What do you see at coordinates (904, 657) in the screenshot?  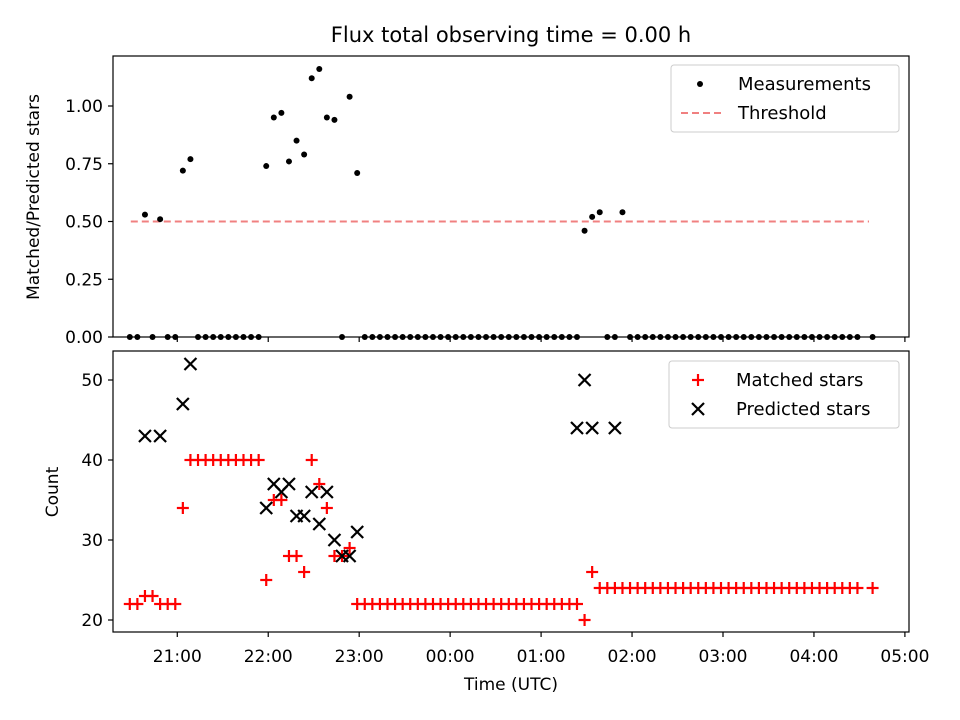 I see `bottom-x-tick-label: 05:00` at bounding box center [904, 657].